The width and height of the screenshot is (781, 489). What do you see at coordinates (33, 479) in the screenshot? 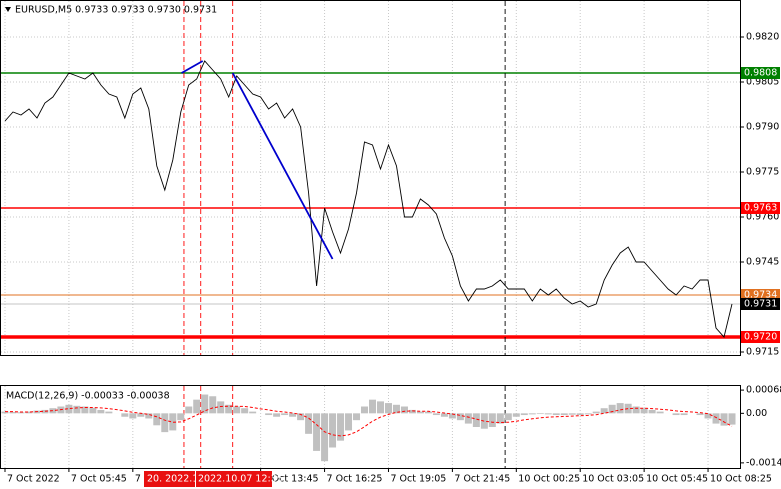
I see `x-tick-label: 7 Oct 2022` at bounding box center [33, 479].